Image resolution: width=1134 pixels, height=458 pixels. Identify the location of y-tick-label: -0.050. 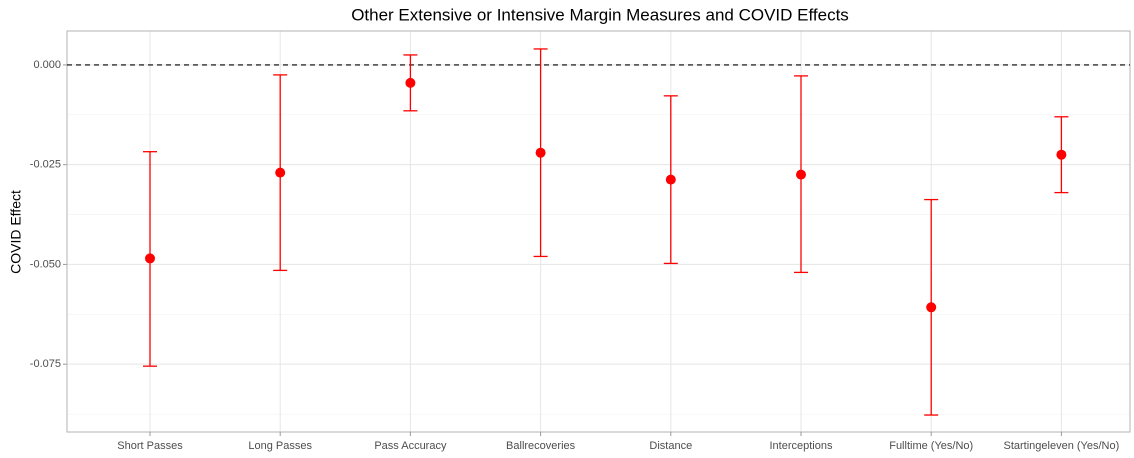
(45, 264).